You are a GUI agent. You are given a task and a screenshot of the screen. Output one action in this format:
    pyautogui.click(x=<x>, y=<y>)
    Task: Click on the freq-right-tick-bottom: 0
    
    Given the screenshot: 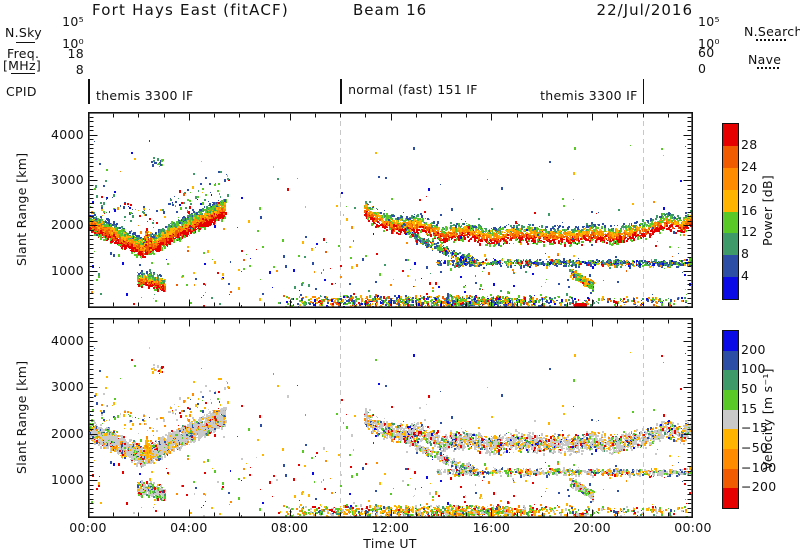 What is the action you would take?
    pyautogui.click(x=702, y=68)
    